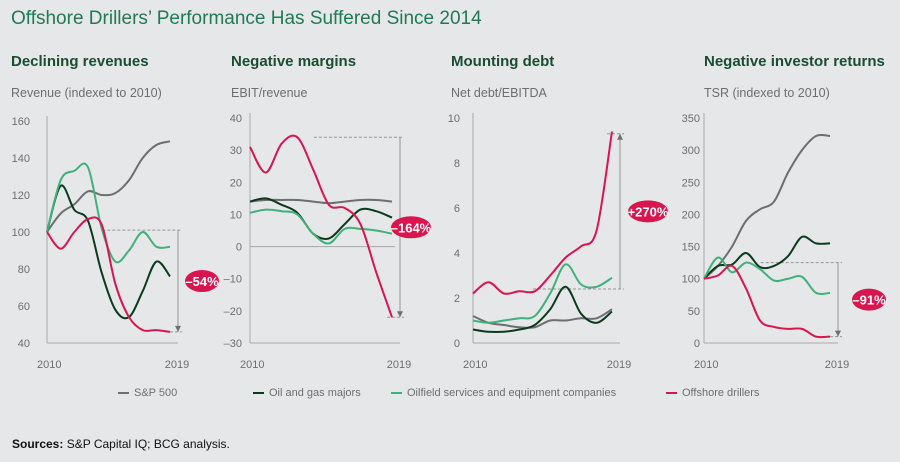 This screenshot has height=462, width=900. I want to click on panel-subtitle-revenues: Revenue (indexed to 2010), so click(86, 93).